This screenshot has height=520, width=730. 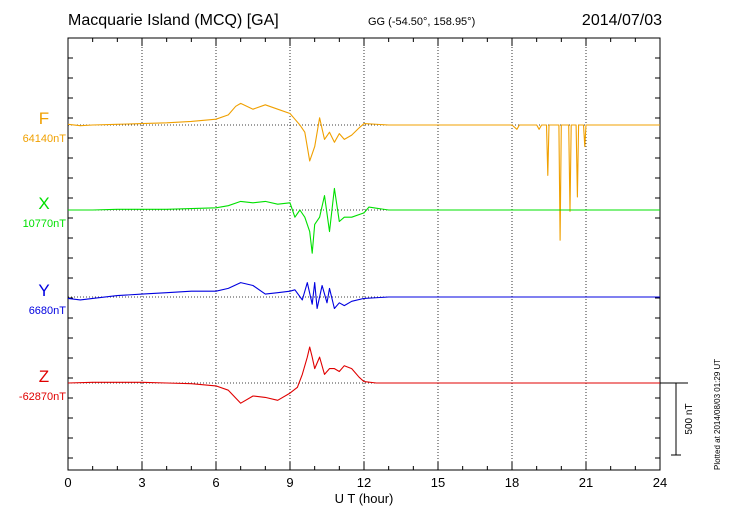 What do you see at coordinates (422, 22) in the screenshot?
I see `station-coordinates: GG (-54.50°, 158.95°)` at bounding box center [422, 22].